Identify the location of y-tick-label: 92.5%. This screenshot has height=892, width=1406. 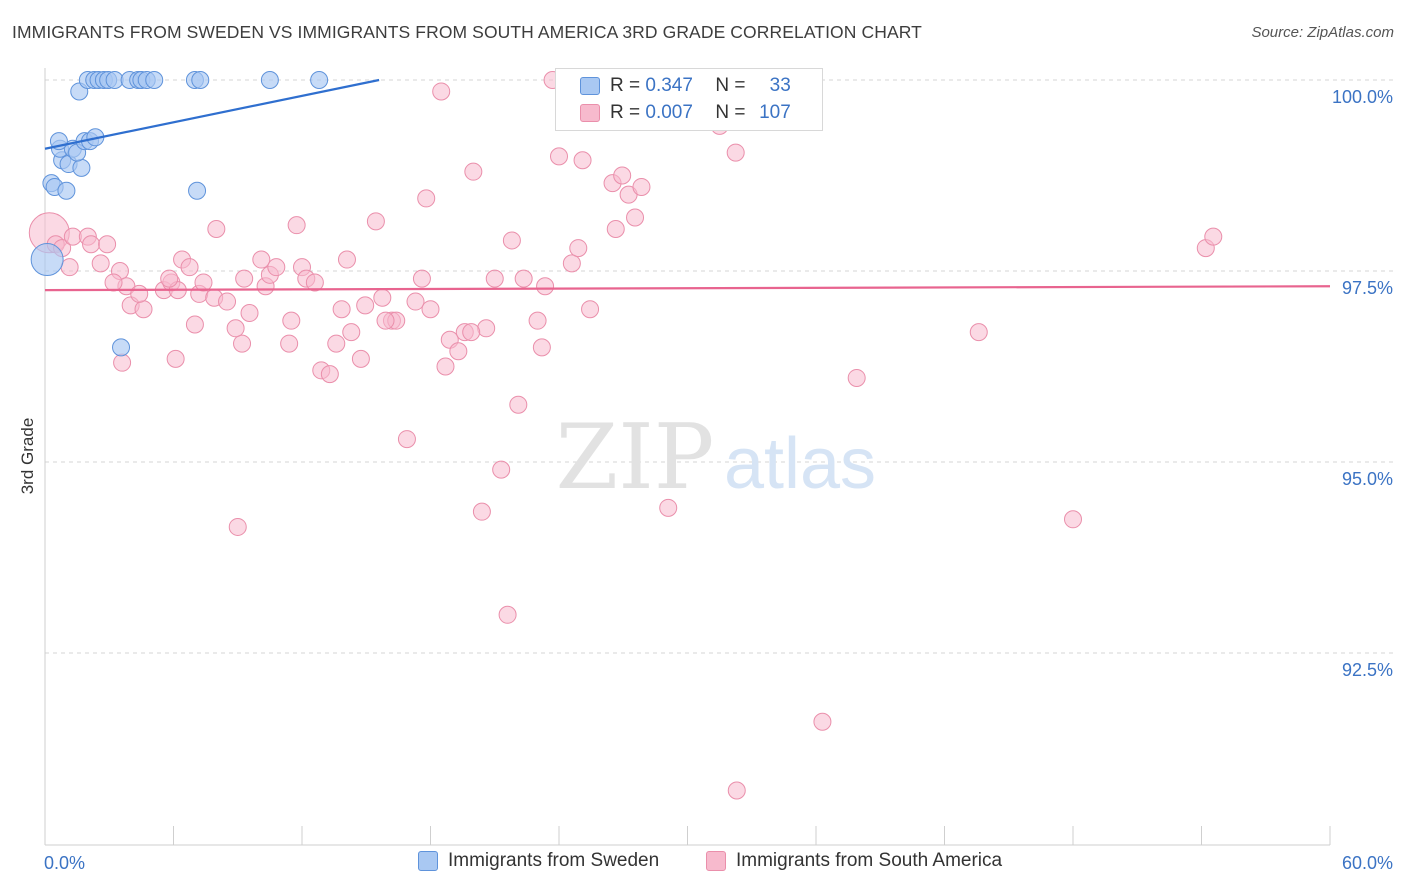
(1367, 670).